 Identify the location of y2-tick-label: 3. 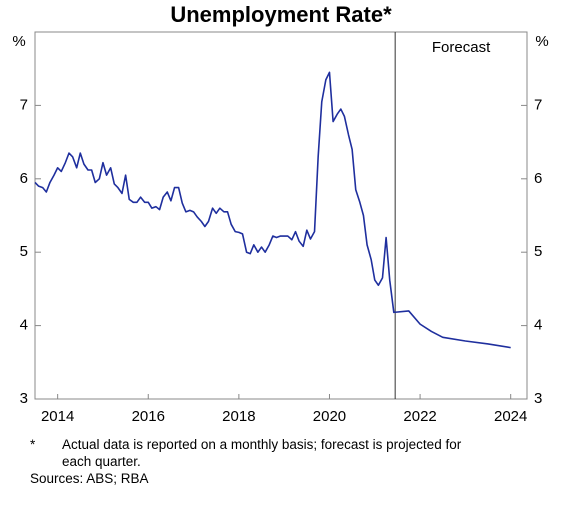
(538, 398).